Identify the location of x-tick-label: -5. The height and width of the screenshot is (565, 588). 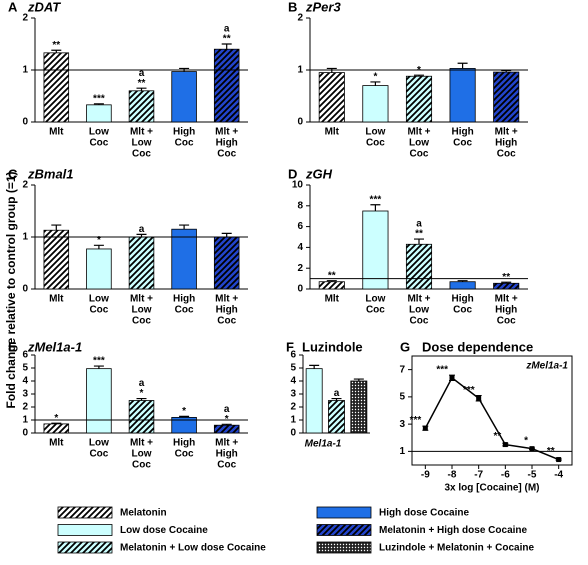
(532, 475).